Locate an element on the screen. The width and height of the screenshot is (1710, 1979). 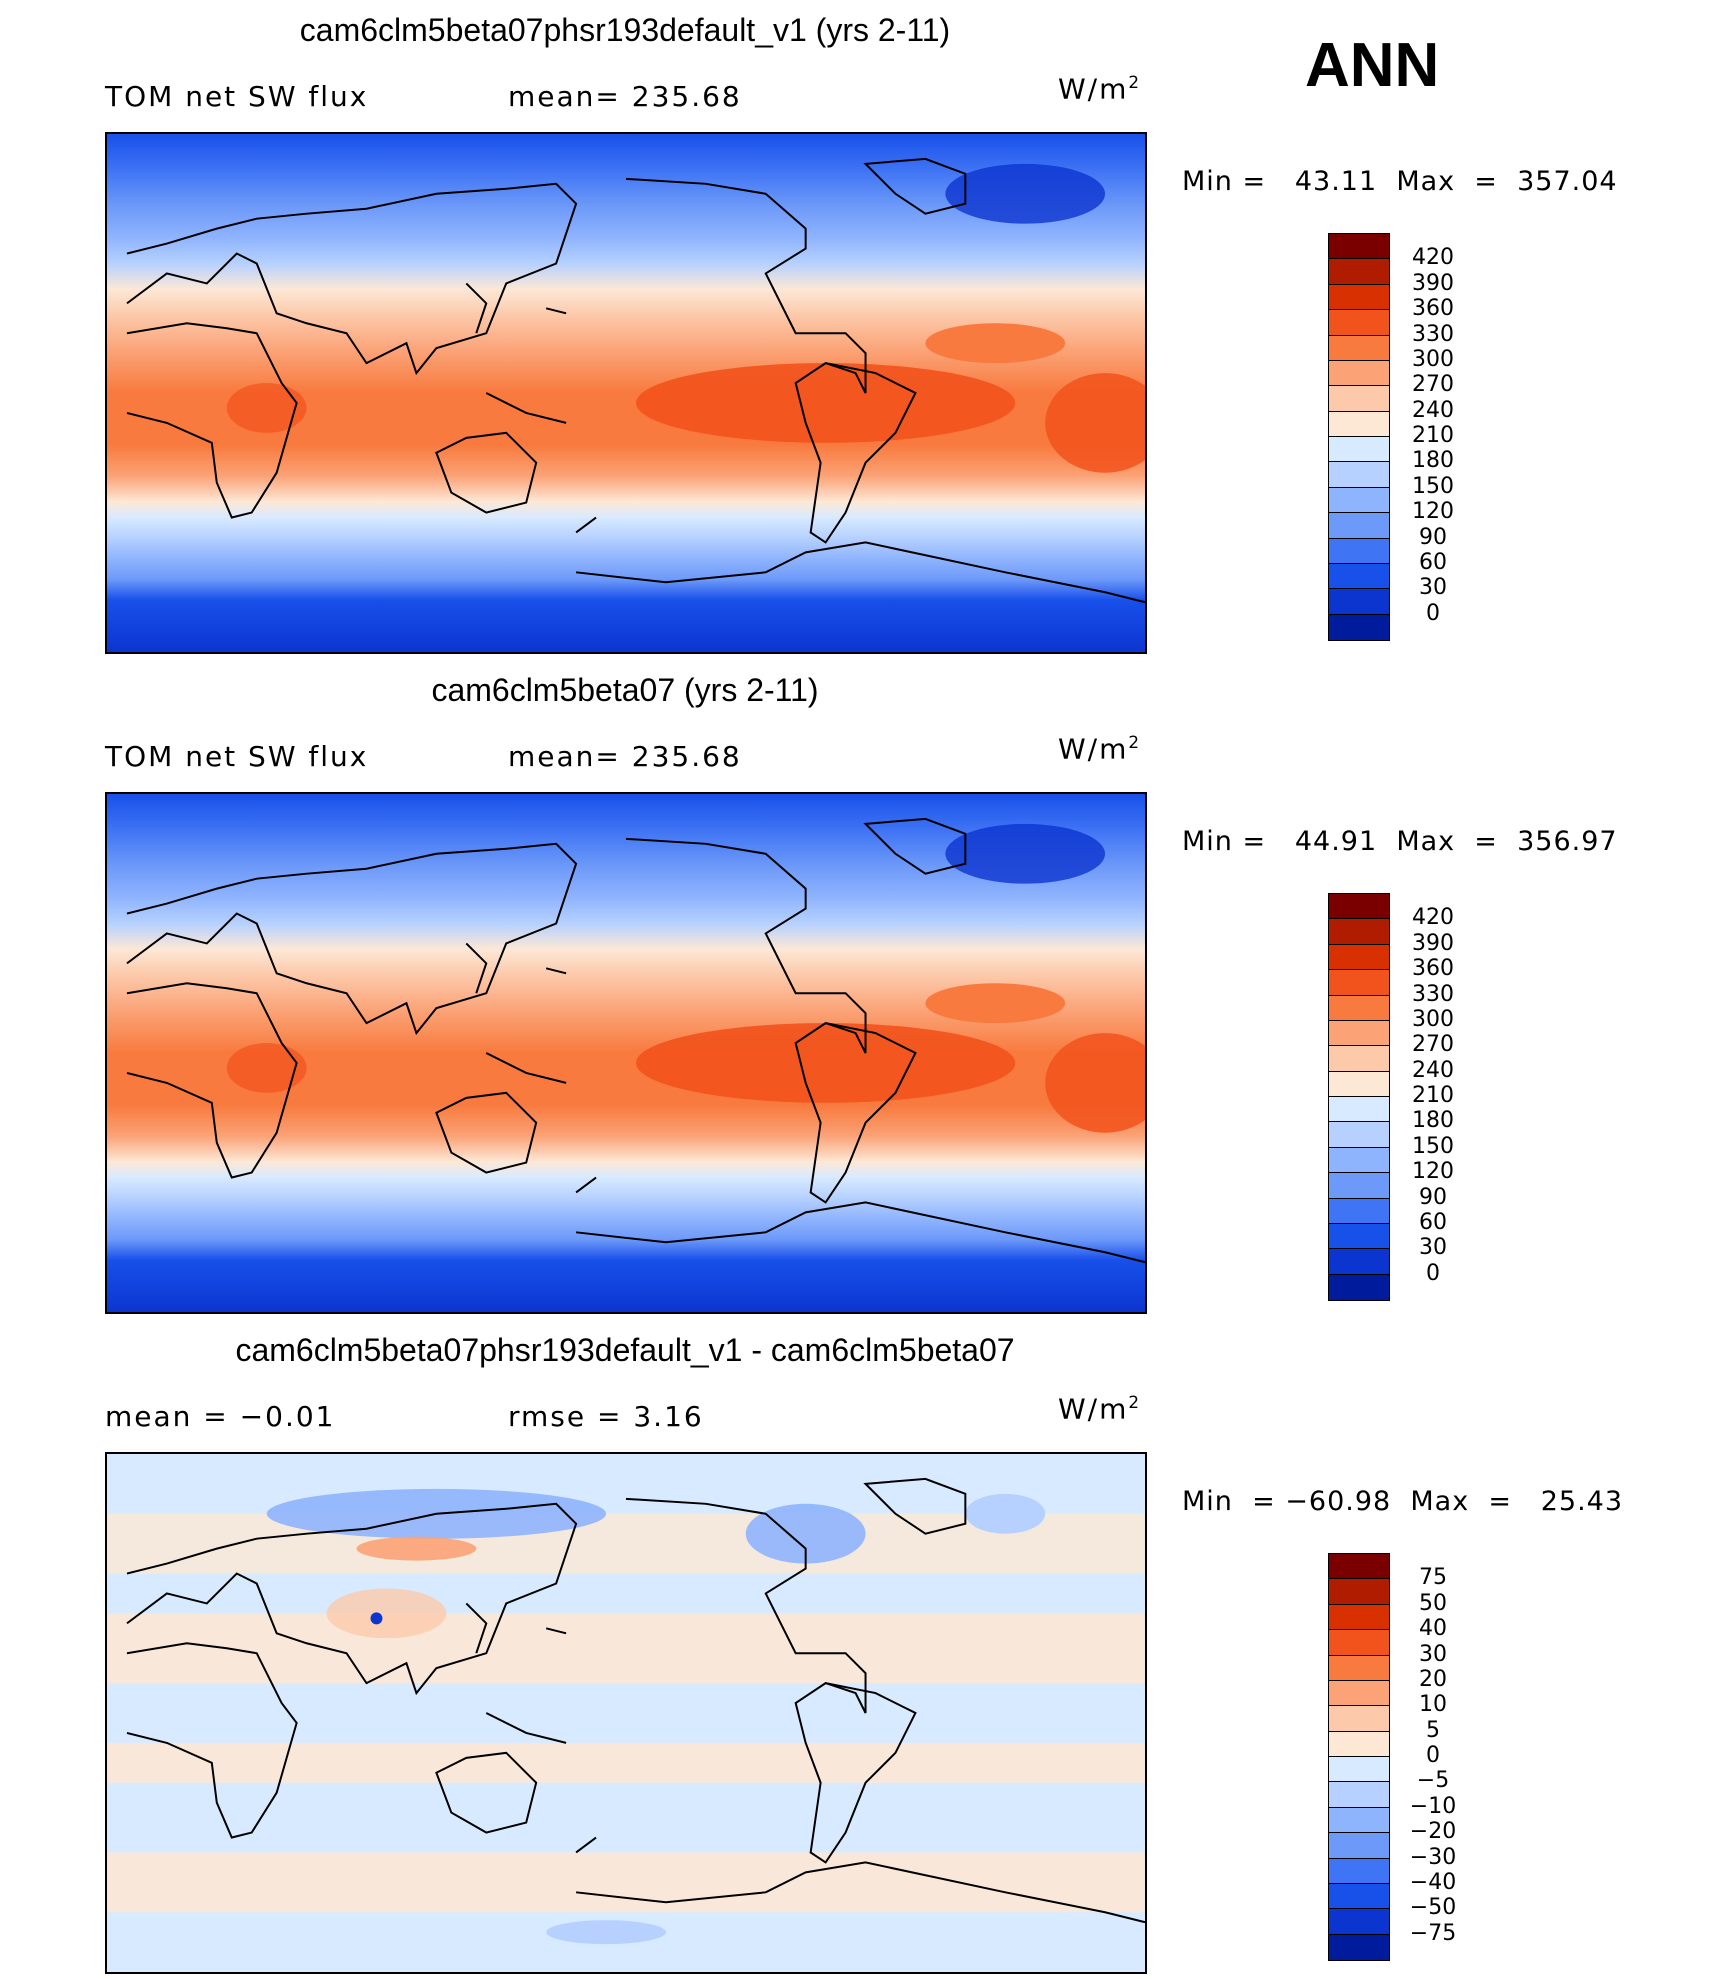
panel-1-colorbar is located at coordinates (1359, 437).